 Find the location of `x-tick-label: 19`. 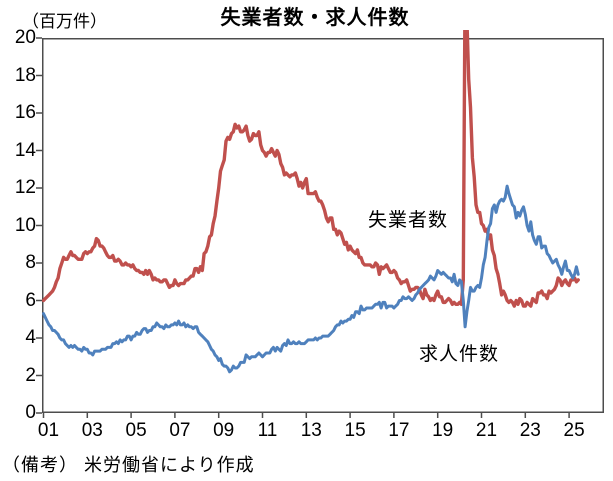

x-tick-label: 19 is located at coordinates (443, 430).